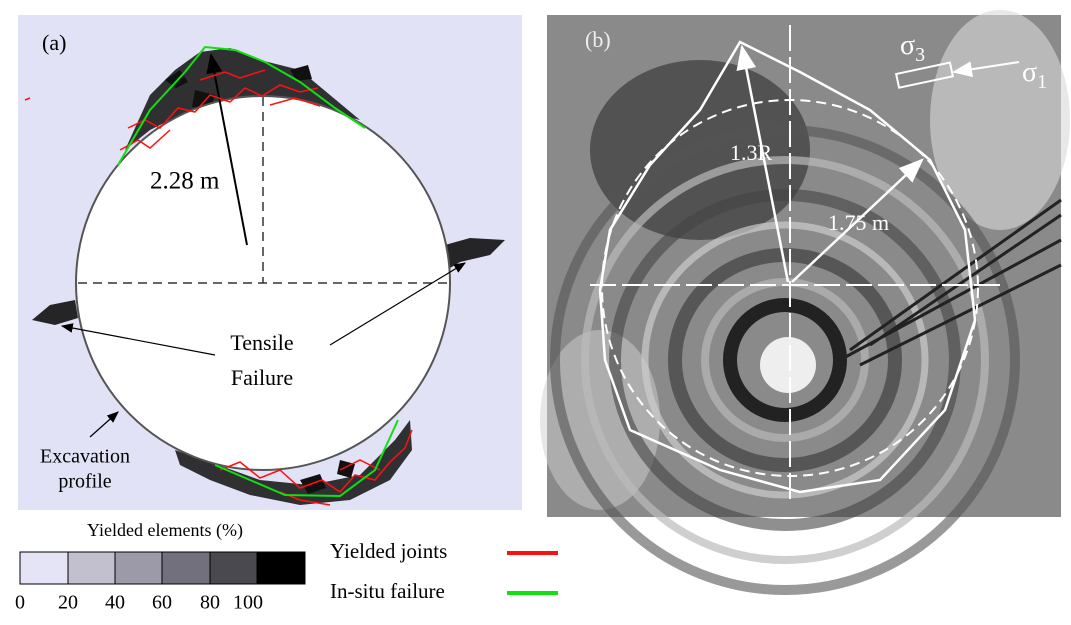 This screenshot has height=625, width=1071. What do you see at coordinates (751, 152) in the screenshot?
I see `radius-label: 1.3R` at bounding box center [751, 152].